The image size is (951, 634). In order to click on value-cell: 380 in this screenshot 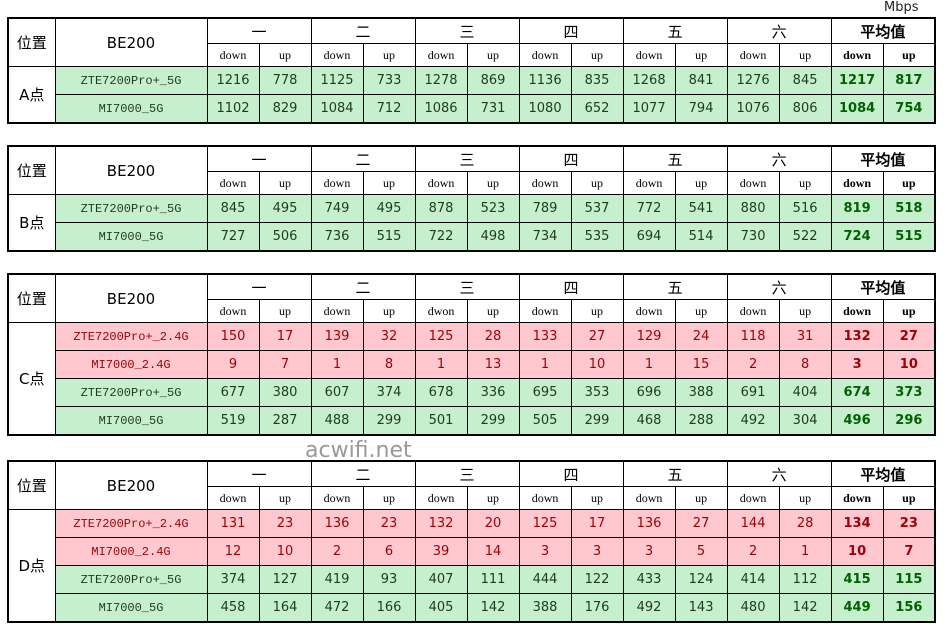, I will do `click(285, 392)`.